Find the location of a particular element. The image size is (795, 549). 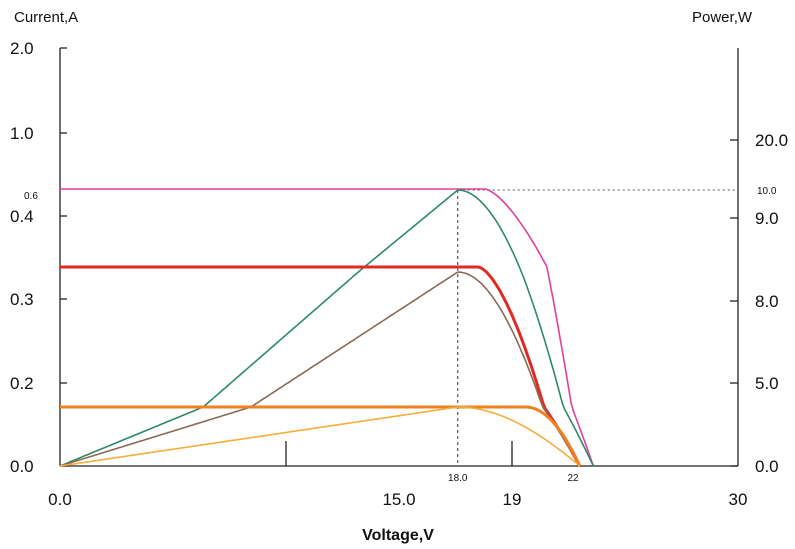

right-tick-label: 20.0 is located at coordinates (771, 140).